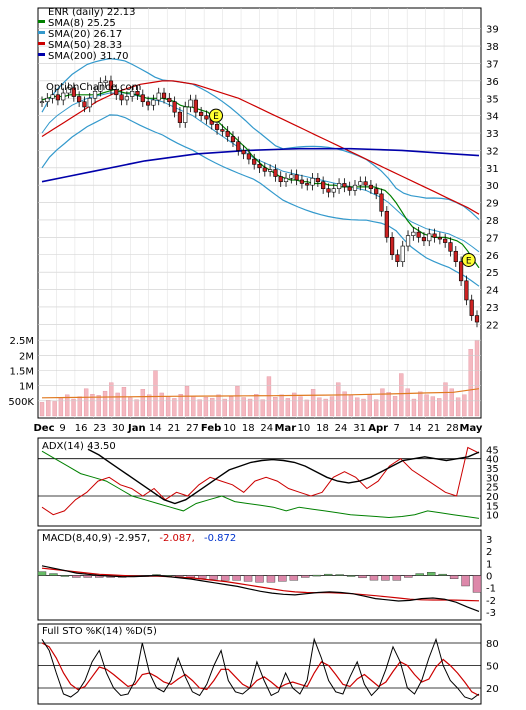 The image size is (526, 710). I want to click on macd-signal-line, so click(260, 584).